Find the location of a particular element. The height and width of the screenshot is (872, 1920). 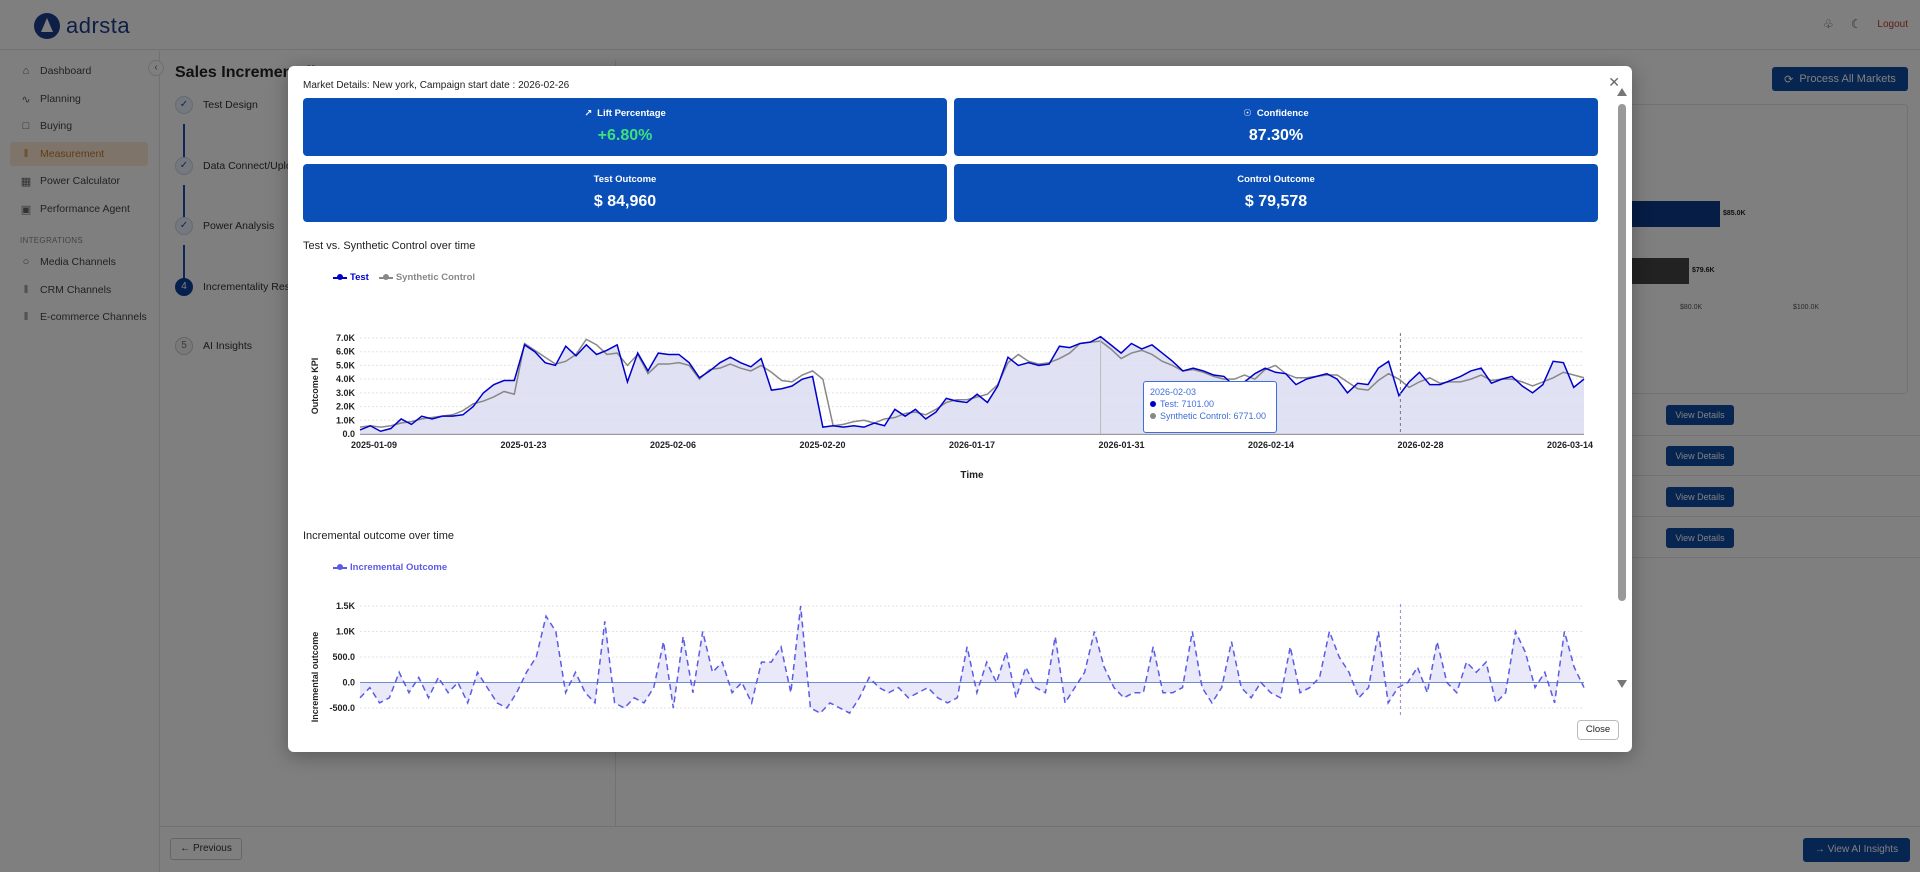

tooltip-test: Test: 7101.00 is located at coordinates (1187, 404).